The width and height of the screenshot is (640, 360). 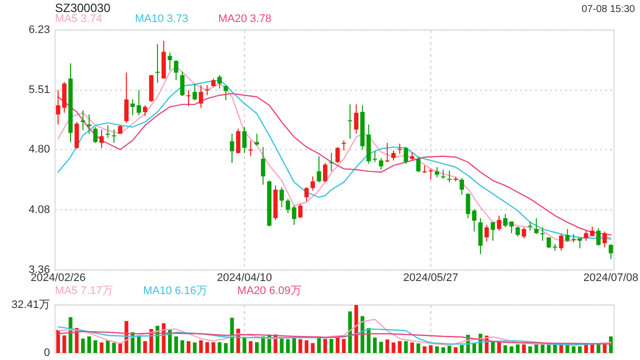 I want to click on text: MA5 7.17万, so click(x=84, y=291).